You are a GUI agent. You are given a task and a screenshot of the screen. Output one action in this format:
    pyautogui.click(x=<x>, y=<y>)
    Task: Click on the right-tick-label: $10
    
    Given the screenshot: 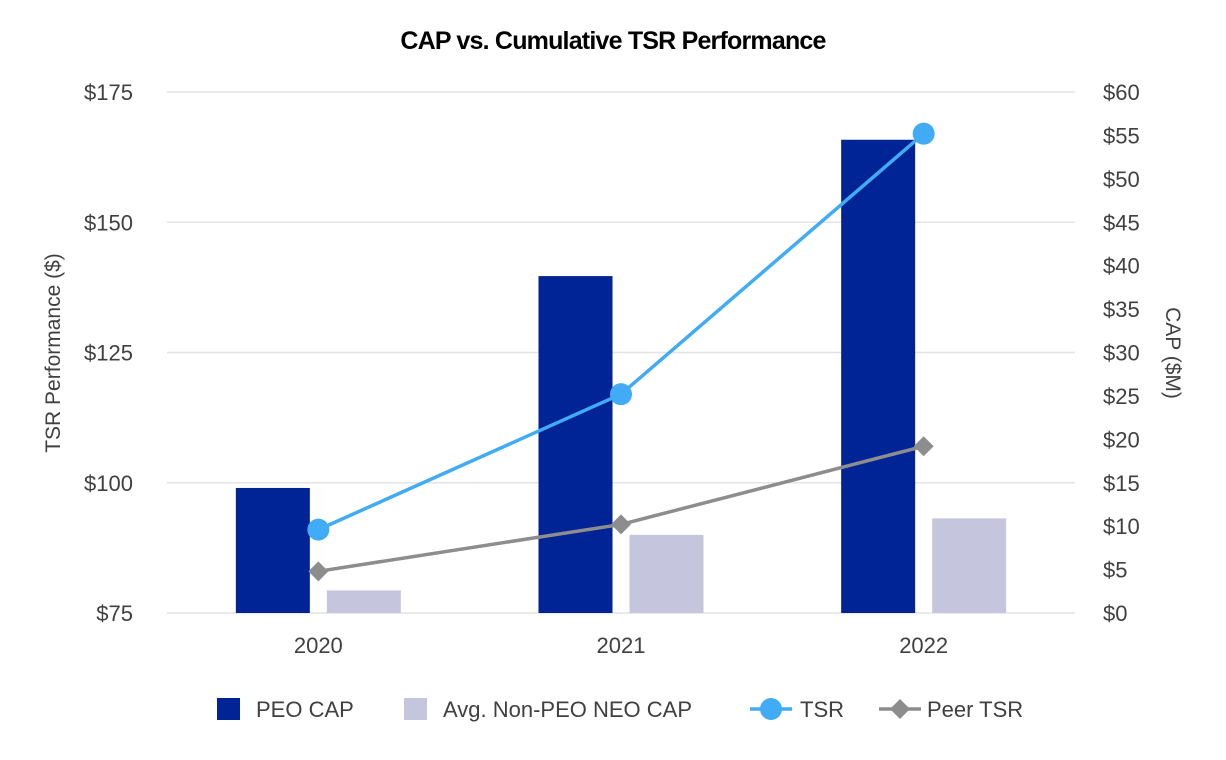 What is the action you would take?
    pyautogui.click(x=1121, y=526)
    